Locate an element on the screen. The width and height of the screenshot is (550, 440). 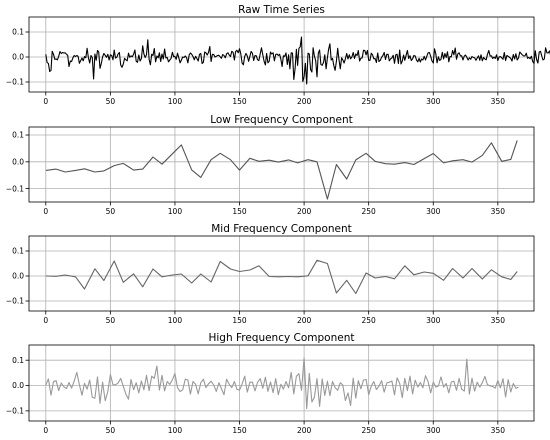
series-line-raw is located at coordinates (297, 60).